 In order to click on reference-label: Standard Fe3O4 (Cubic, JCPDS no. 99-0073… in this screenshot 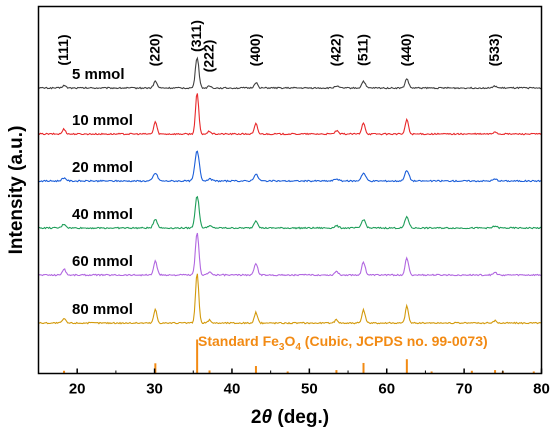, I will do `click(343, 343)`.